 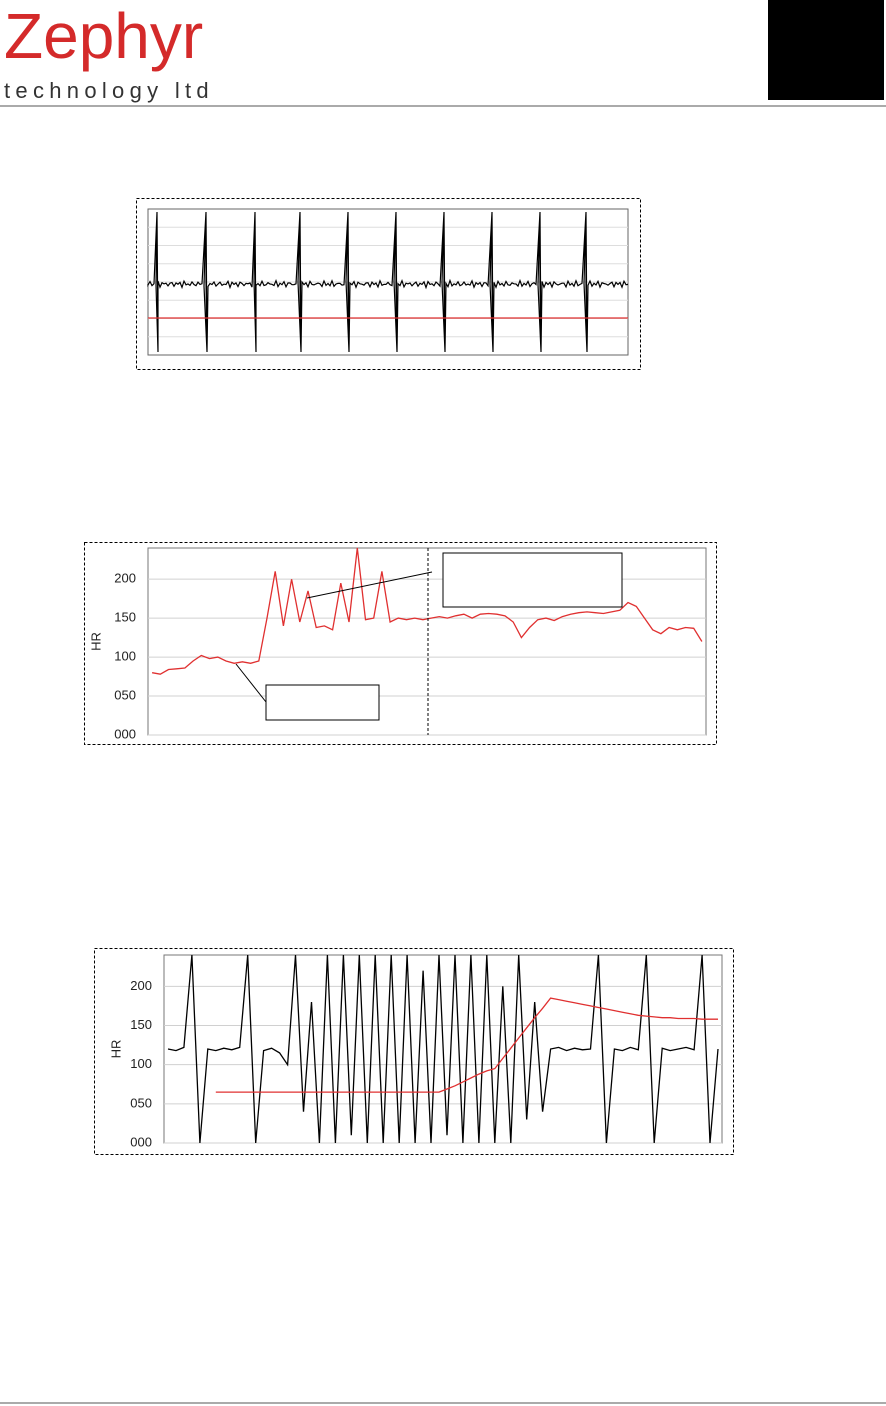 I want to click on ecg-trace, so click(x=388, y=282).